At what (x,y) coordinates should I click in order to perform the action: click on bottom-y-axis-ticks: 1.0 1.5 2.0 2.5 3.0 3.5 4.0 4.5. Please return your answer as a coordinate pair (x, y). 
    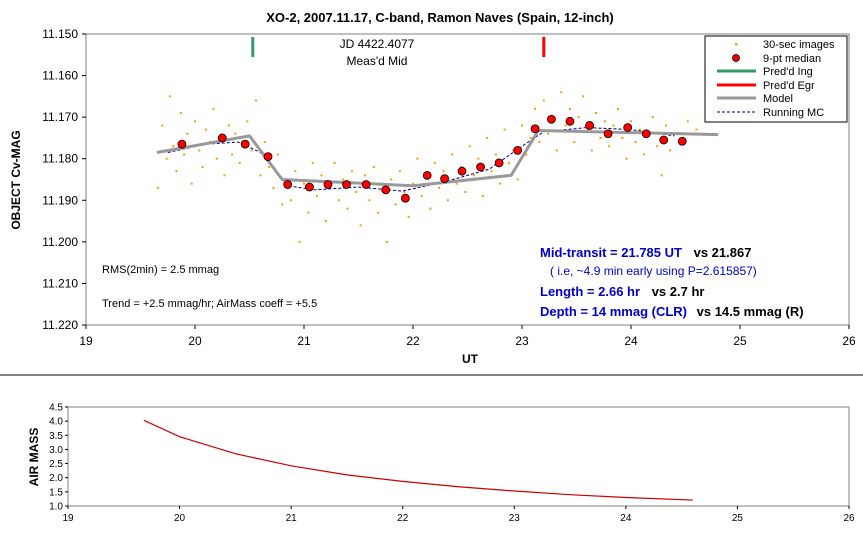
    Looking at the image, I should click on (58, 458).